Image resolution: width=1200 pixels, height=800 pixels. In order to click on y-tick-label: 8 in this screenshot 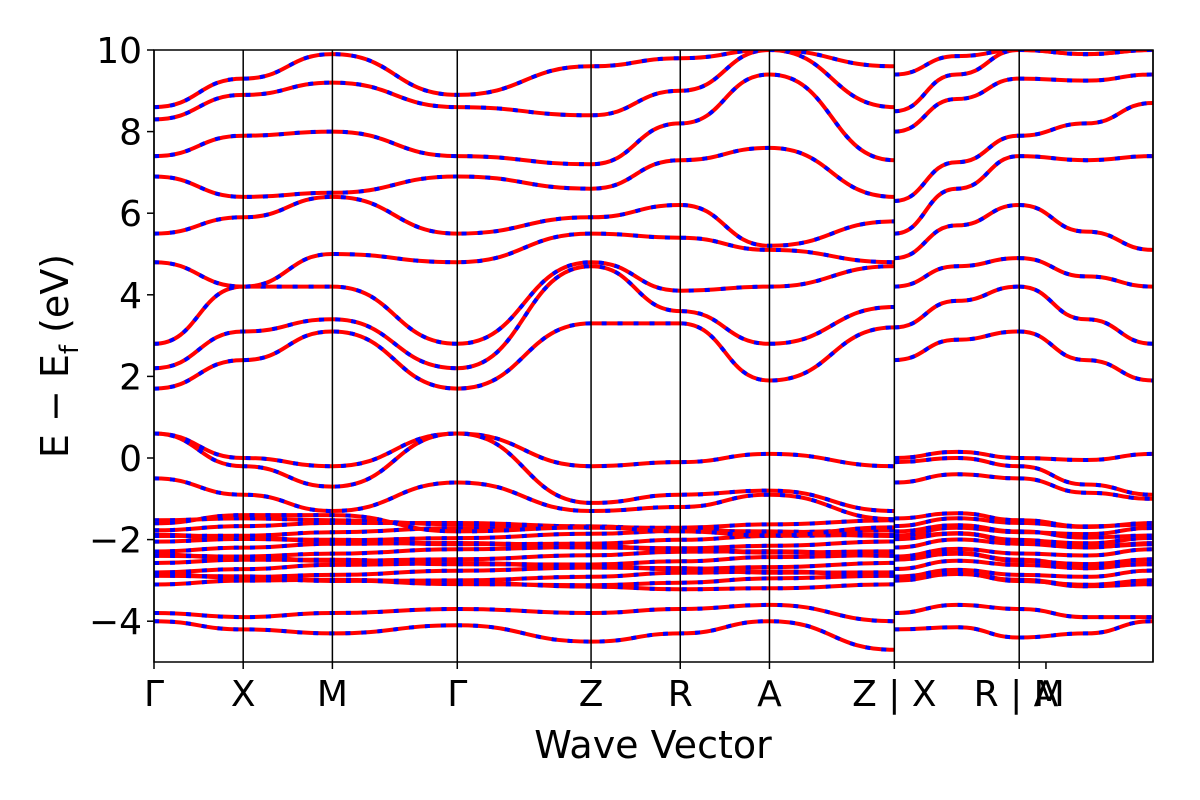, I will do `click(130, 133)`.